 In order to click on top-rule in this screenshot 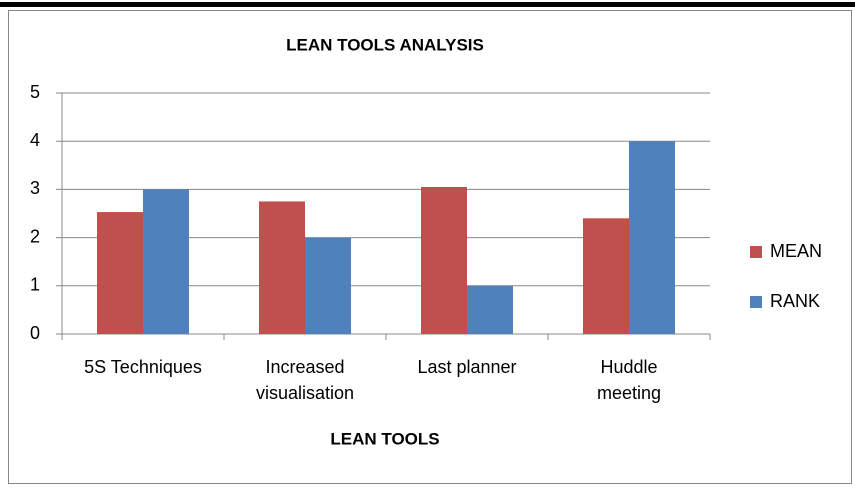, I will do `click(427, 4)`.